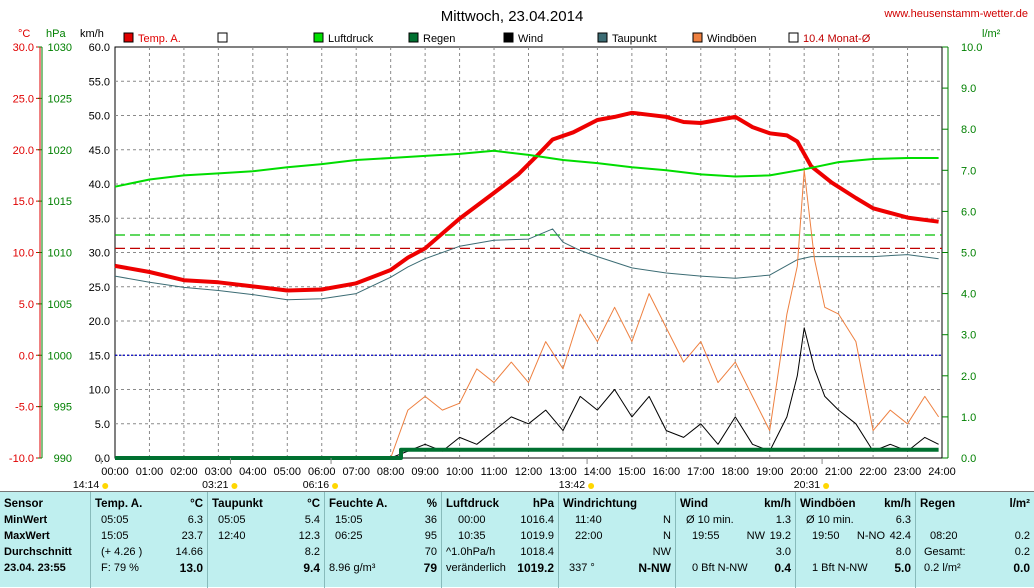 This screenshot has width=1034, height=588. Describe the element at coordinates (439, 39) in the screenshot. I see `legend-label: Regen` at that location.